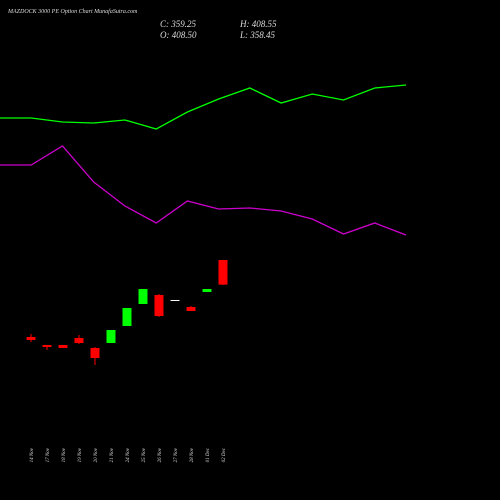 This screenshot has width=500, height=500. What do you see at coordinates (80, 454) in the screenshot?
I see `x-tick-label: 19 Nov` at bounding box center [80, 454].